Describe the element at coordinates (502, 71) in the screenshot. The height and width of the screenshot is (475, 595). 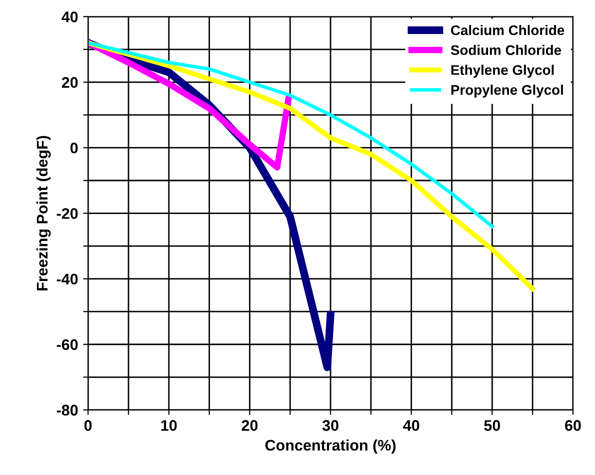
I see `legend-label: Ethylene Glycol` at that location.